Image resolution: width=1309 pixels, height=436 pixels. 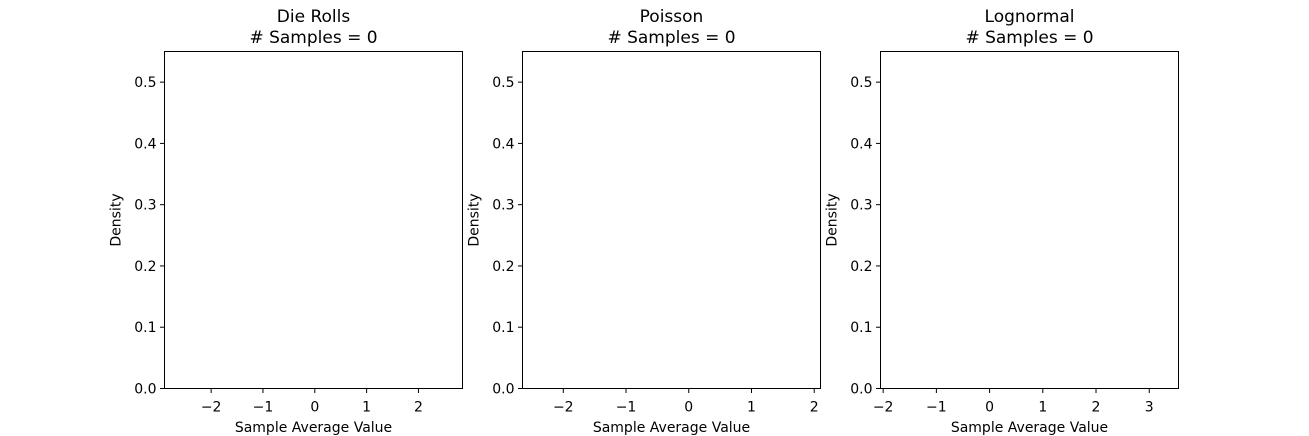 What do you see at coordinates (1149, 408) in the screenshot?
I see `x-tick-label: 3` at bounding box center [1149, 408].